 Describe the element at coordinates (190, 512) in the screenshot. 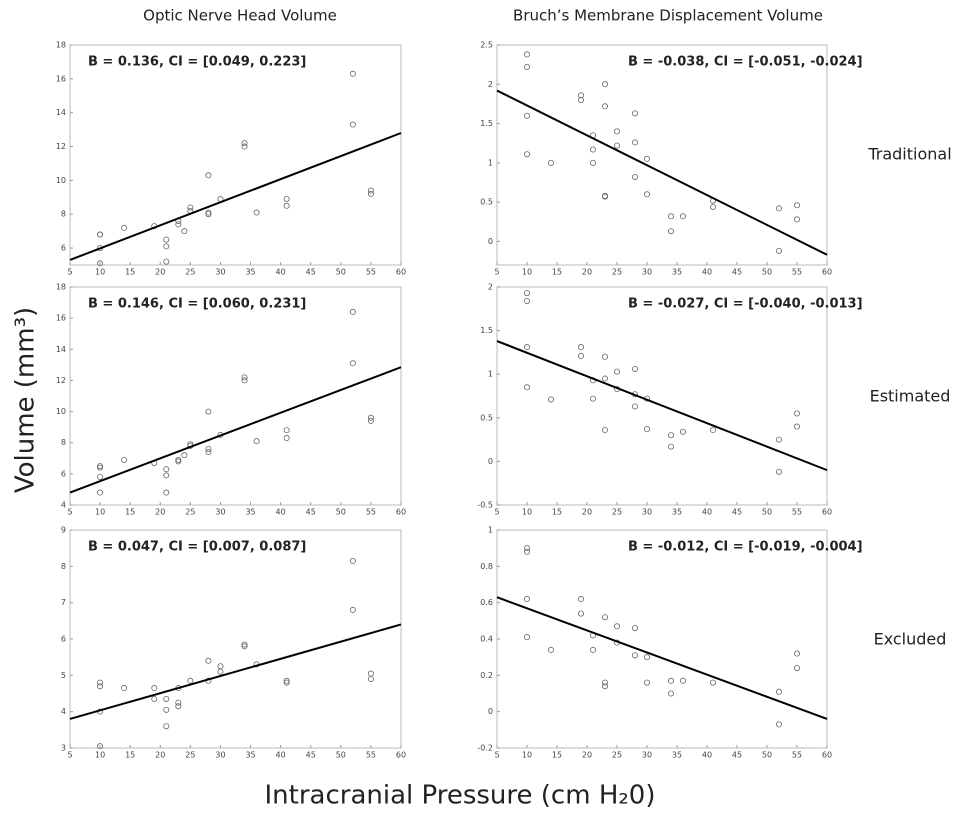

I see `x-tick-label: 25` at that location.